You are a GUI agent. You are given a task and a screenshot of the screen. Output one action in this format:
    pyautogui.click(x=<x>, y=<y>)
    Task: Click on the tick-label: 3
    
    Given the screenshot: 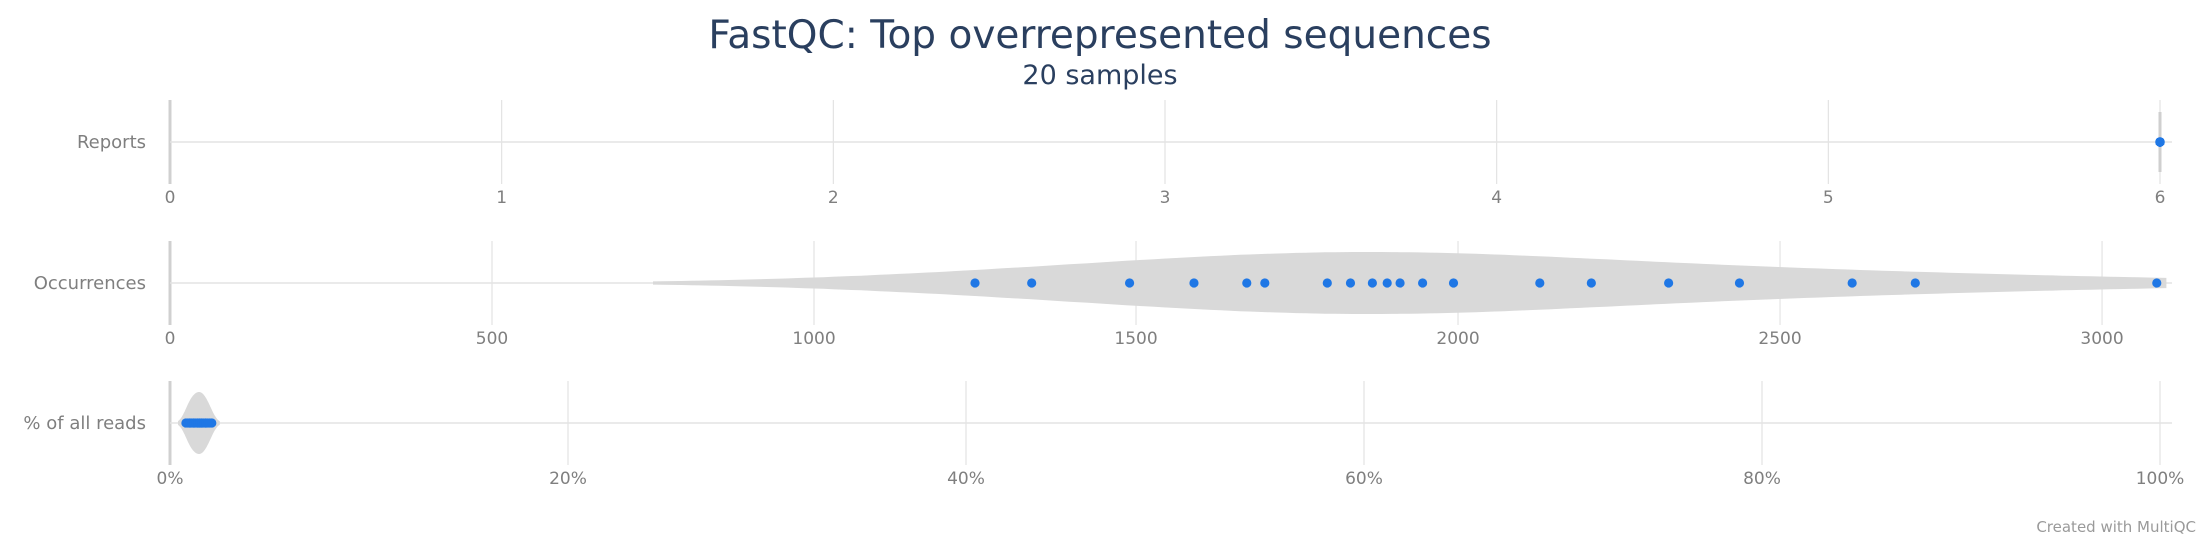 What is the action you would take?
    pyautogui.click(x=1165, y=198)
    